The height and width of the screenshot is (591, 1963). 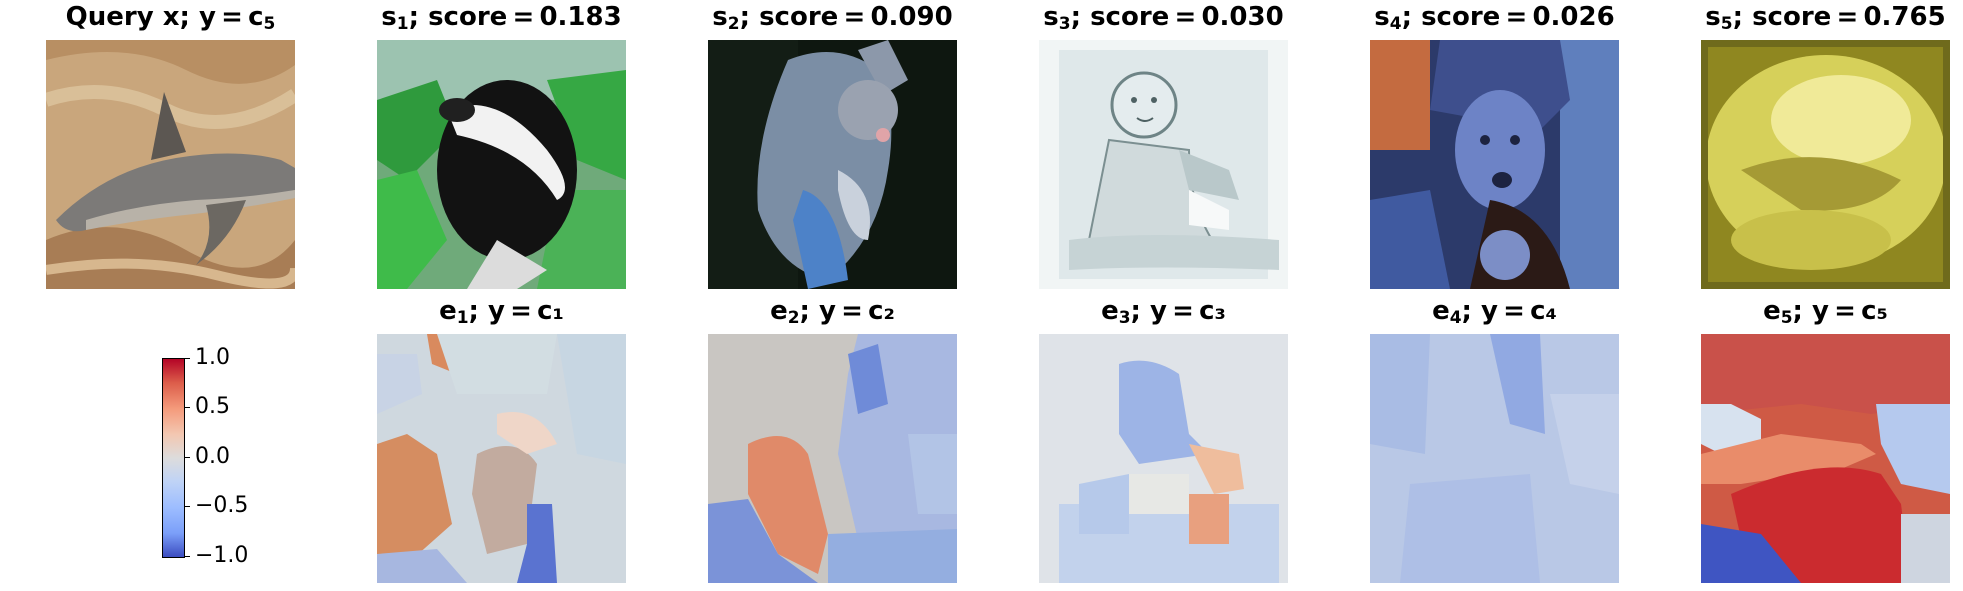 I want to click on panel-title: e5; y = c₅, so click(x=1825, y=312).